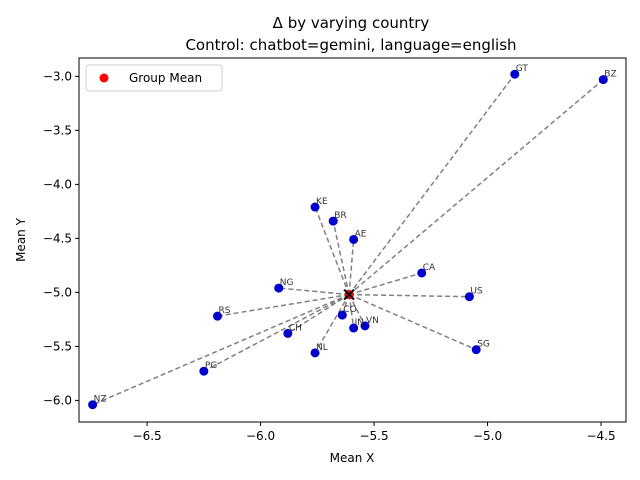  I want to click on connector-line-pg, so click(276, 332).